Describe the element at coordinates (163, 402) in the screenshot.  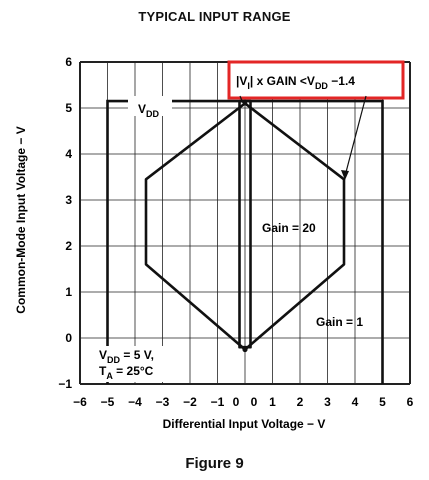
I see `x-tick-label: −3` at that location.